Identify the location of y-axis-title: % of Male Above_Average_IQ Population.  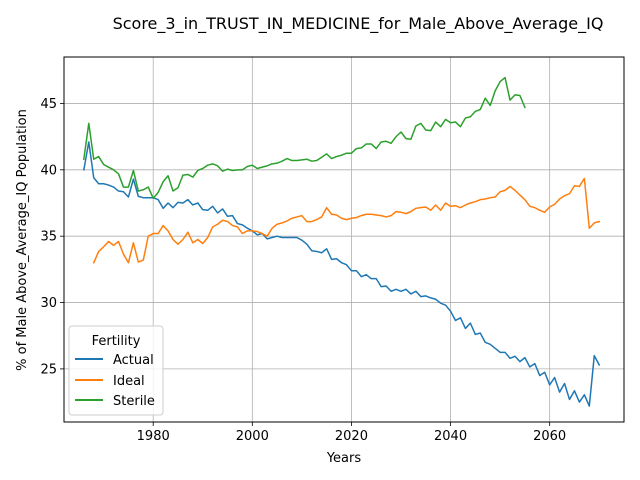
(22, 240).